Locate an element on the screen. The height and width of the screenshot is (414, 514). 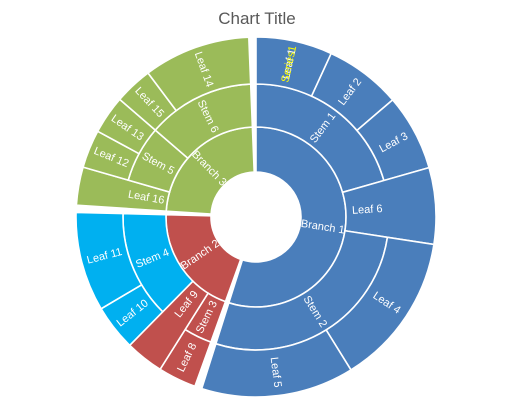
segment-label-leaf-5: Leaf 5 is located at coordinates (276, 372).